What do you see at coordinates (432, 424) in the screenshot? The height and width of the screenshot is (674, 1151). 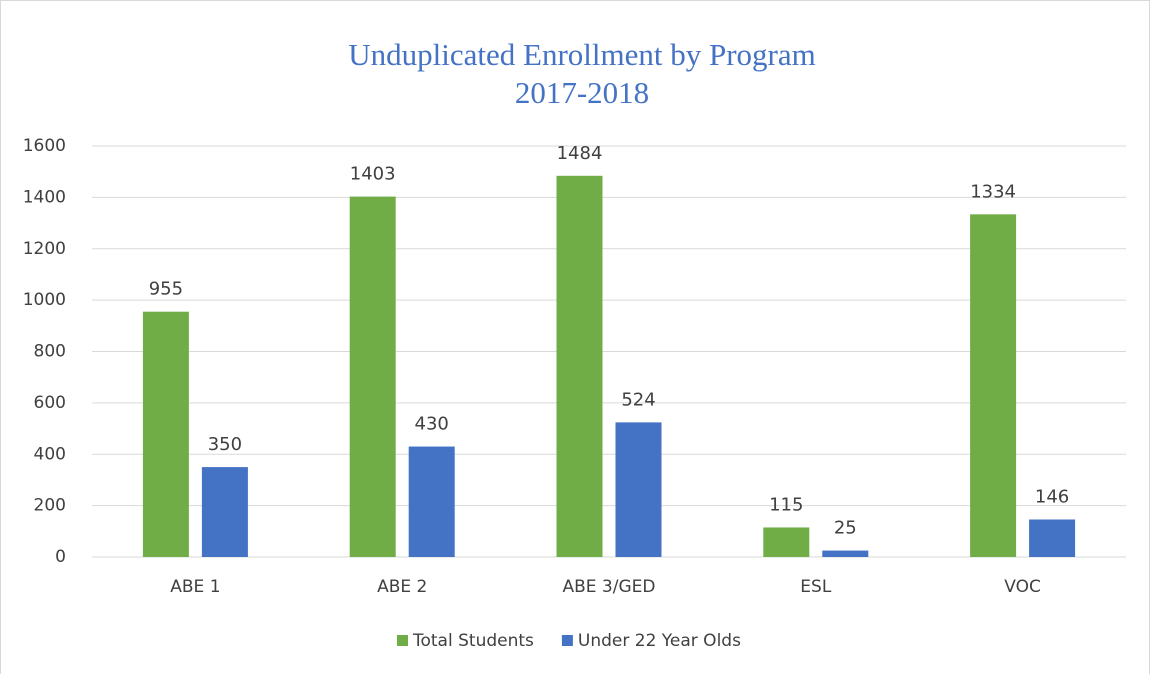 I see `data-label: 430` at bounding box center [432, 424].